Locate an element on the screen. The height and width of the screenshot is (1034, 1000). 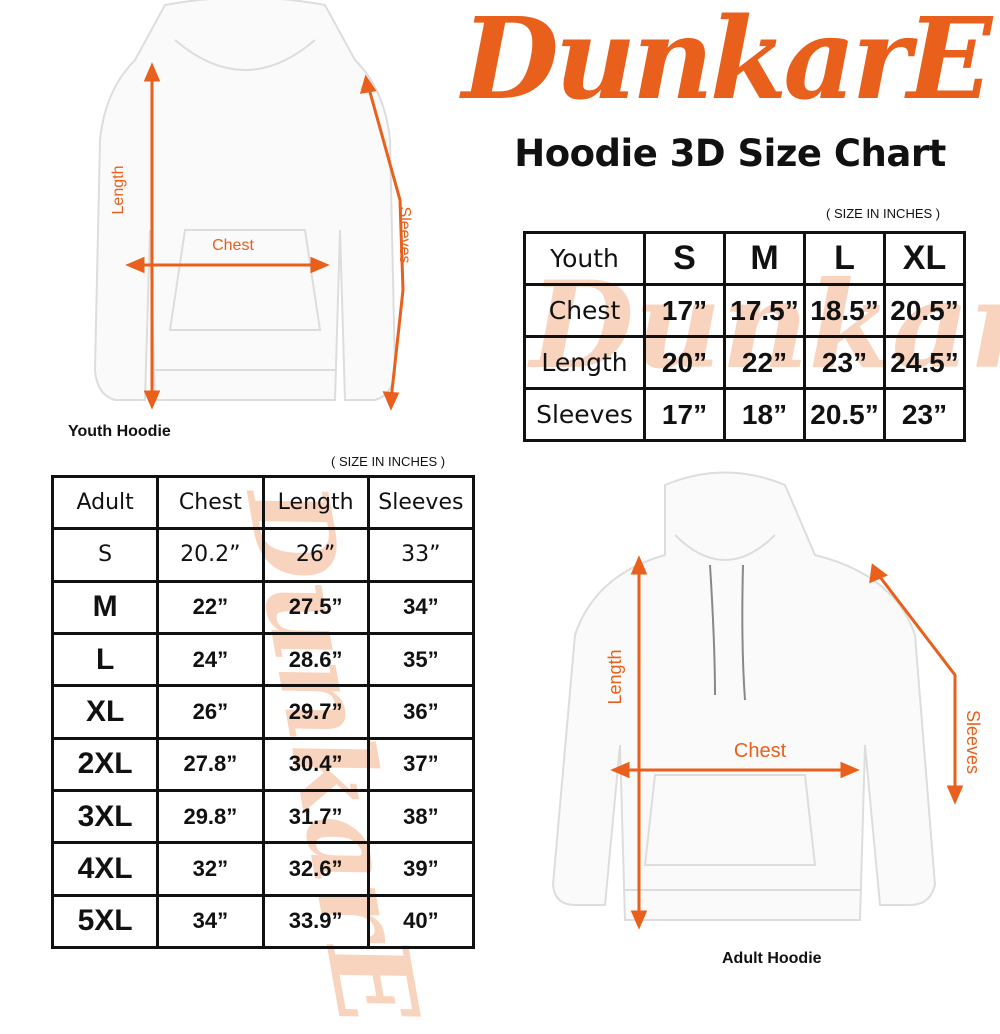
header-cell: L is located at coordinates (844, 258).